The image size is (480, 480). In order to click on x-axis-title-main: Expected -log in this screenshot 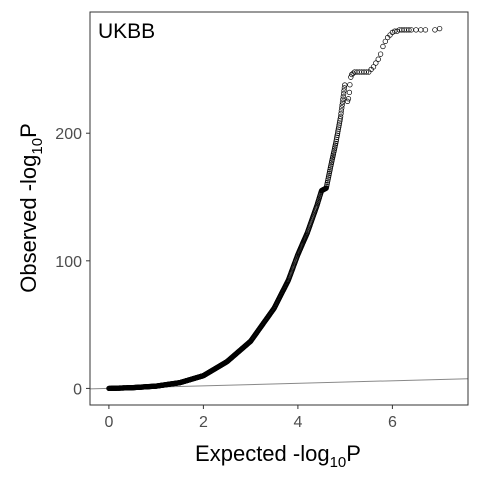, I will do `click(262, 453)`.